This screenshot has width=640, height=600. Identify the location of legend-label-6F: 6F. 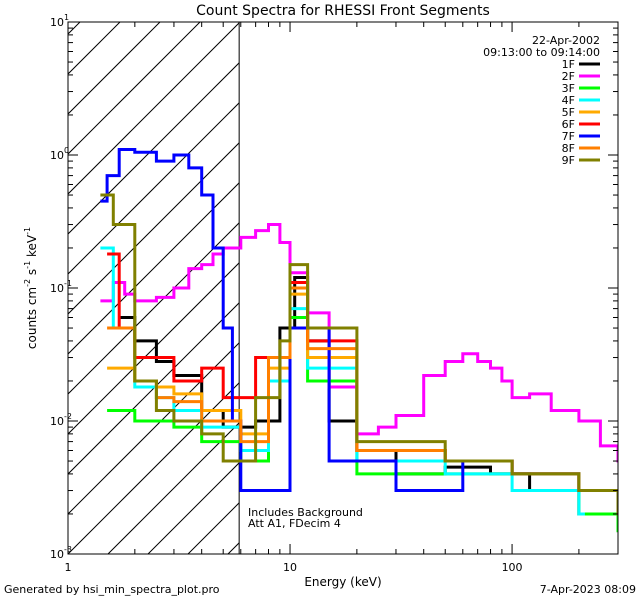
(568, 124).